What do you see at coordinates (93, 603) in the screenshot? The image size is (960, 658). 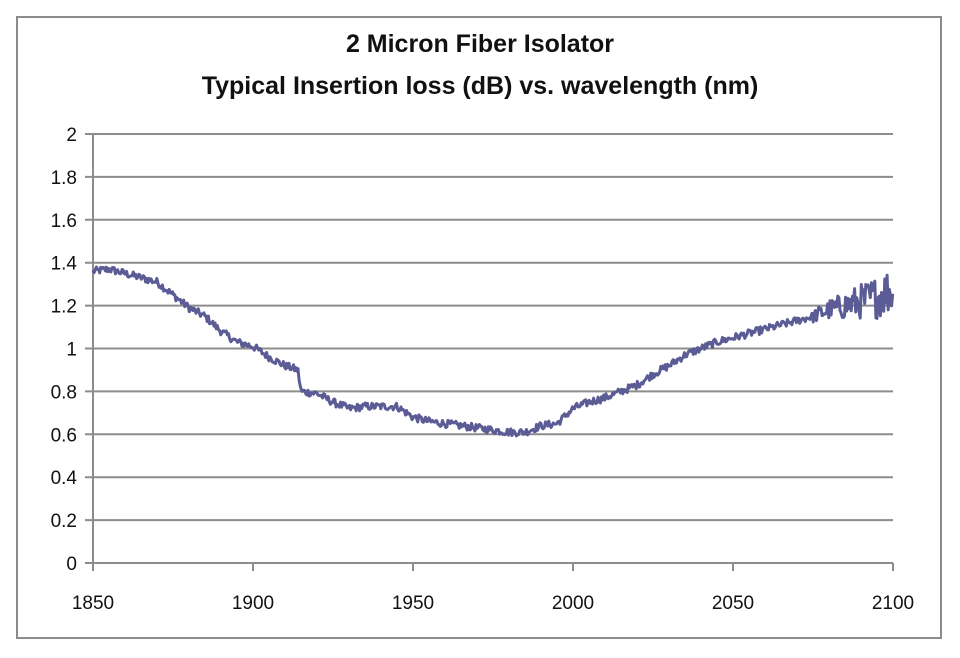 I see `x-tick-label: 1850` at bounding box center [93, 603].